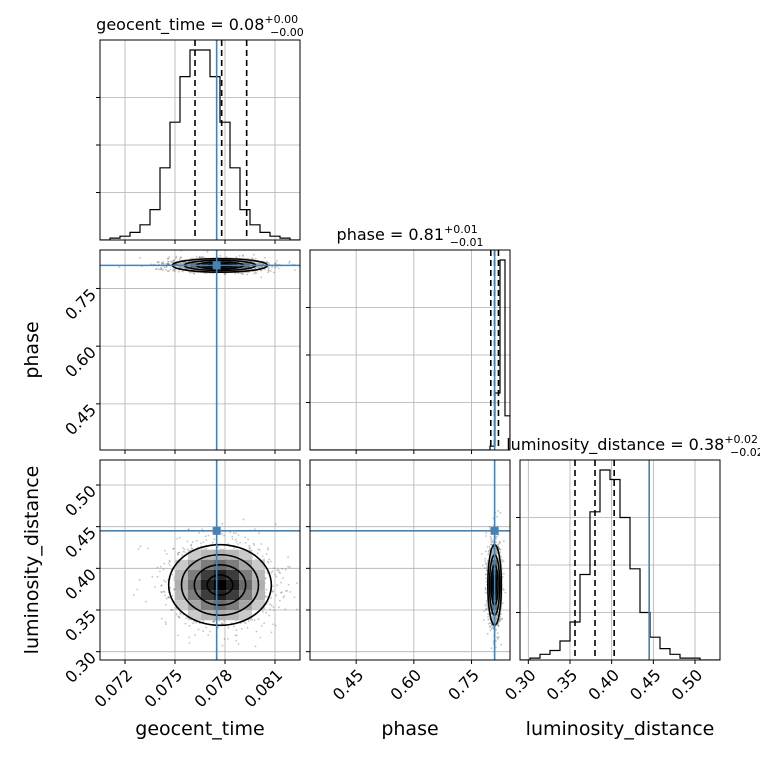 This screenshot has height=760, width=760. What do you see at coordinates (348, 684) in the screenshot?
I see `xtick-label-phase-0: 0.45` at bounding box center [348, 684].